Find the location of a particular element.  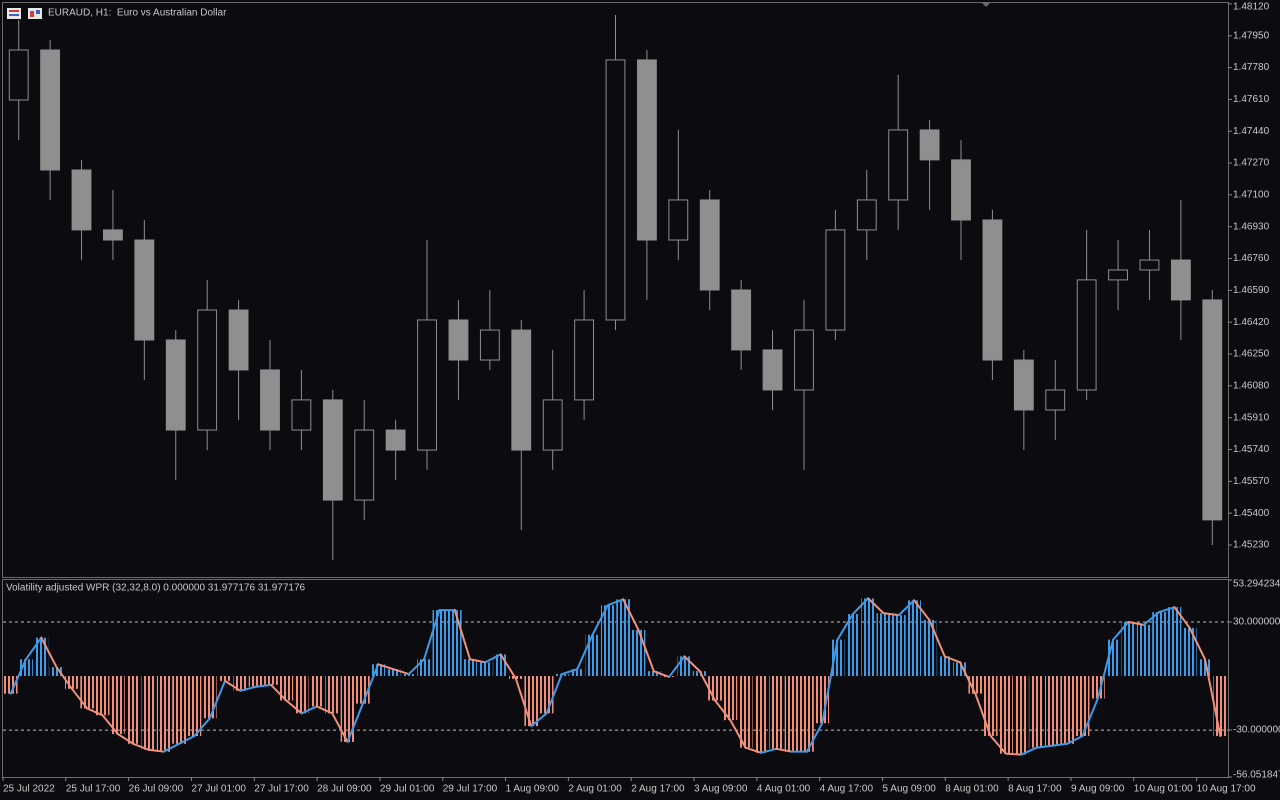

y-tick-label: 30.000000 is located at coordinates (1256, 622).